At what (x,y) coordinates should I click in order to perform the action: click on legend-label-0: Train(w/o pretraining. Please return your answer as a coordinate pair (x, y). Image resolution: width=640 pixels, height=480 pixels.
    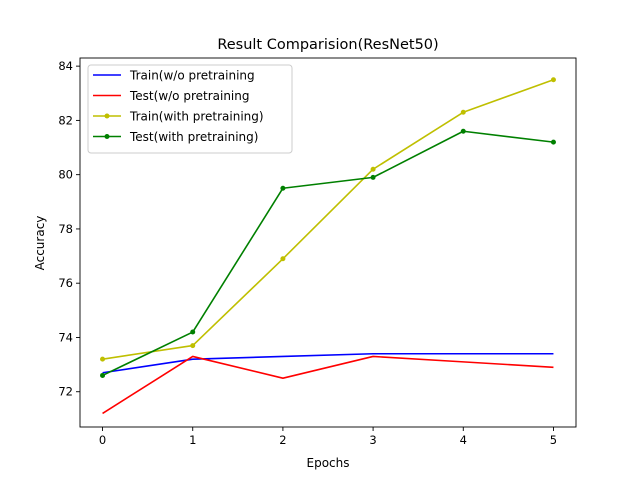
    Looking at the image, I should click on (192, 76).